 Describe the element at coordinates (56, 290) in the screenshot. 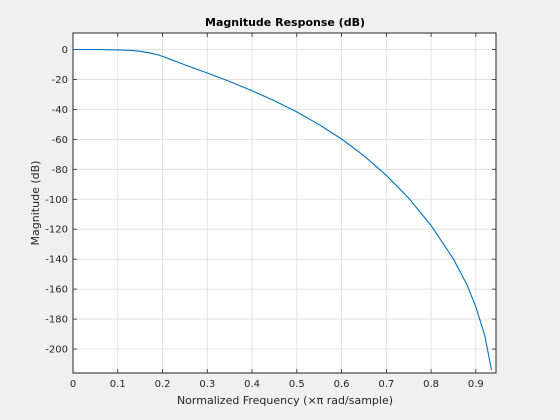

I see `y-tick-label: -160` at that location.